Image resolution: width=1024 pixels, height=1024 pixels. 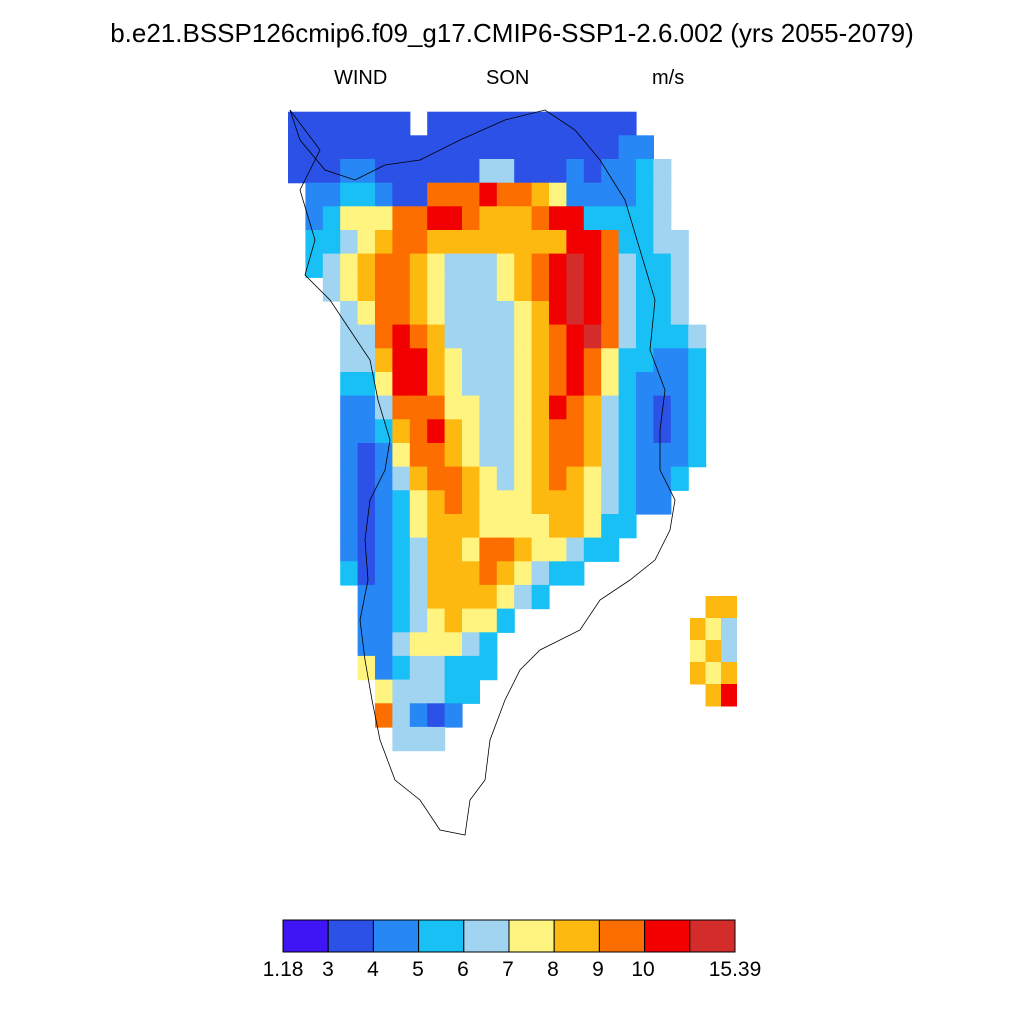 I want to click on legend-label: 10, so click(x=643, y=969).